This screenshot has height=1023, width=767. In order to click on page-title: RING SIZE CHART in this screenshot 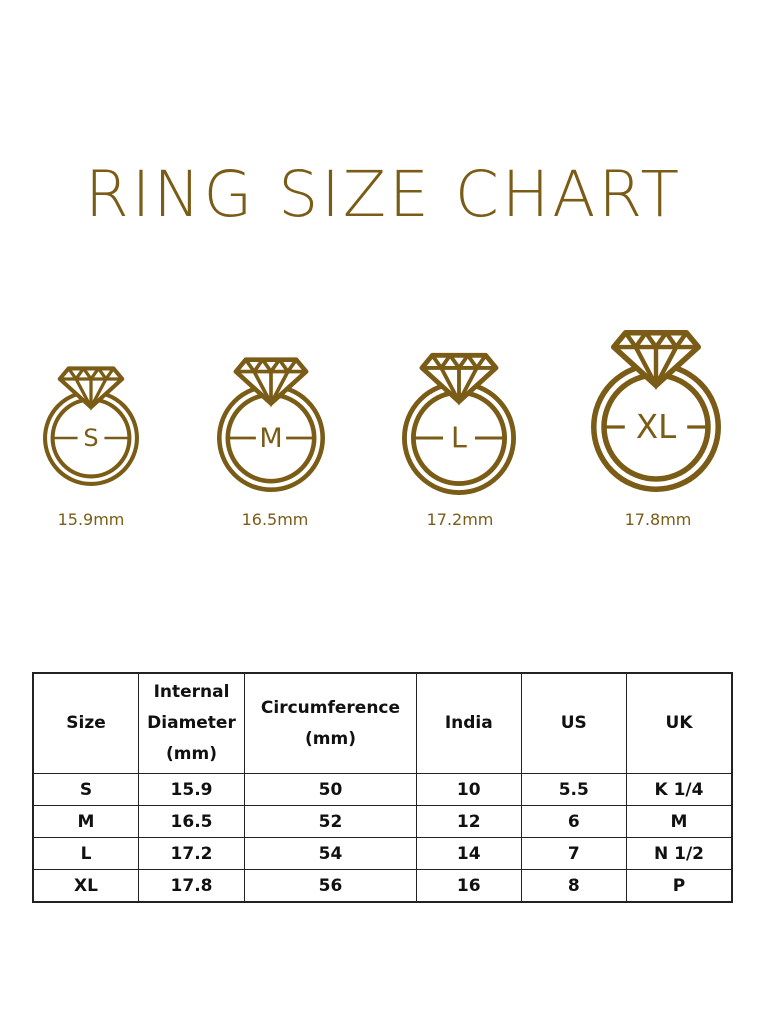, I will do `click(383, 194)`.